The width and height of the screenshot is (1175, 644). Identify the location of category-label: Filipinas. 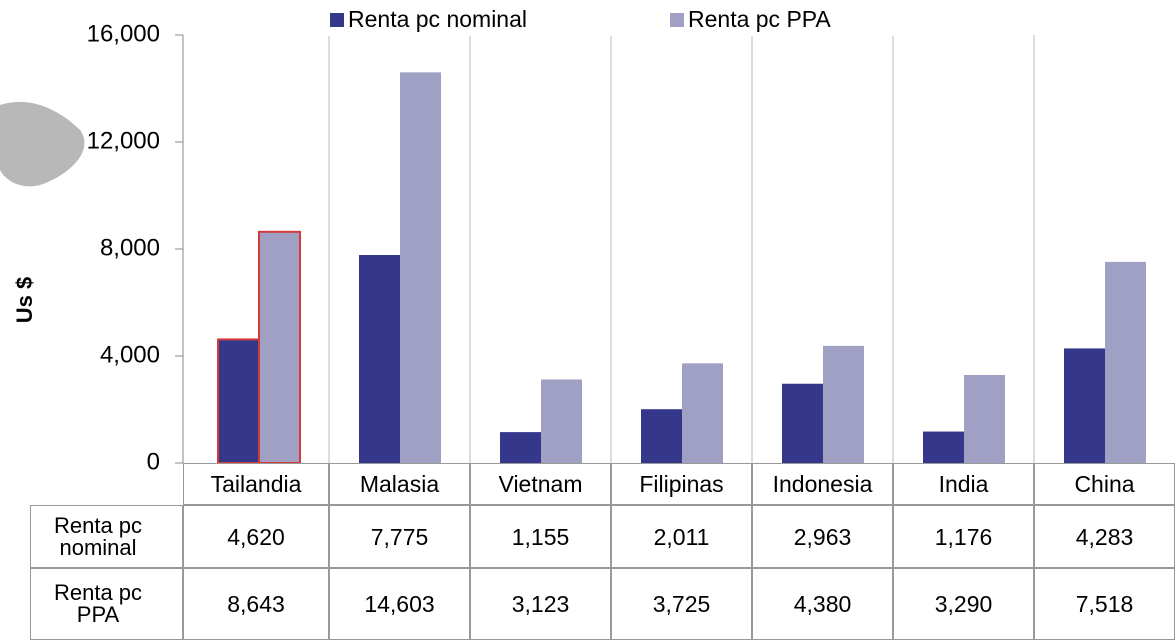
(681, 484).